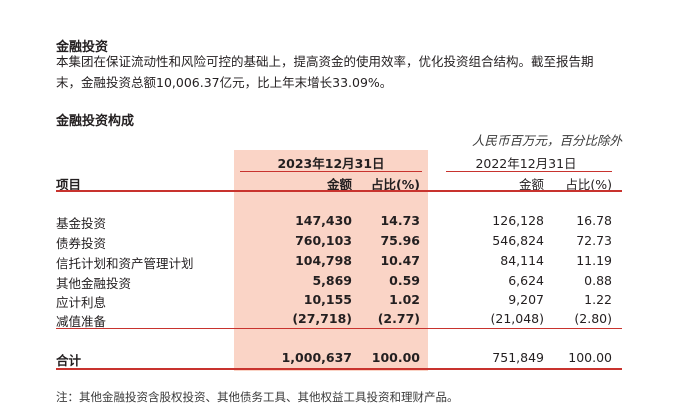 This screenshot has width=700, height=415. I want to click on cell-amount-2023: 5,869, so click(332, 280).